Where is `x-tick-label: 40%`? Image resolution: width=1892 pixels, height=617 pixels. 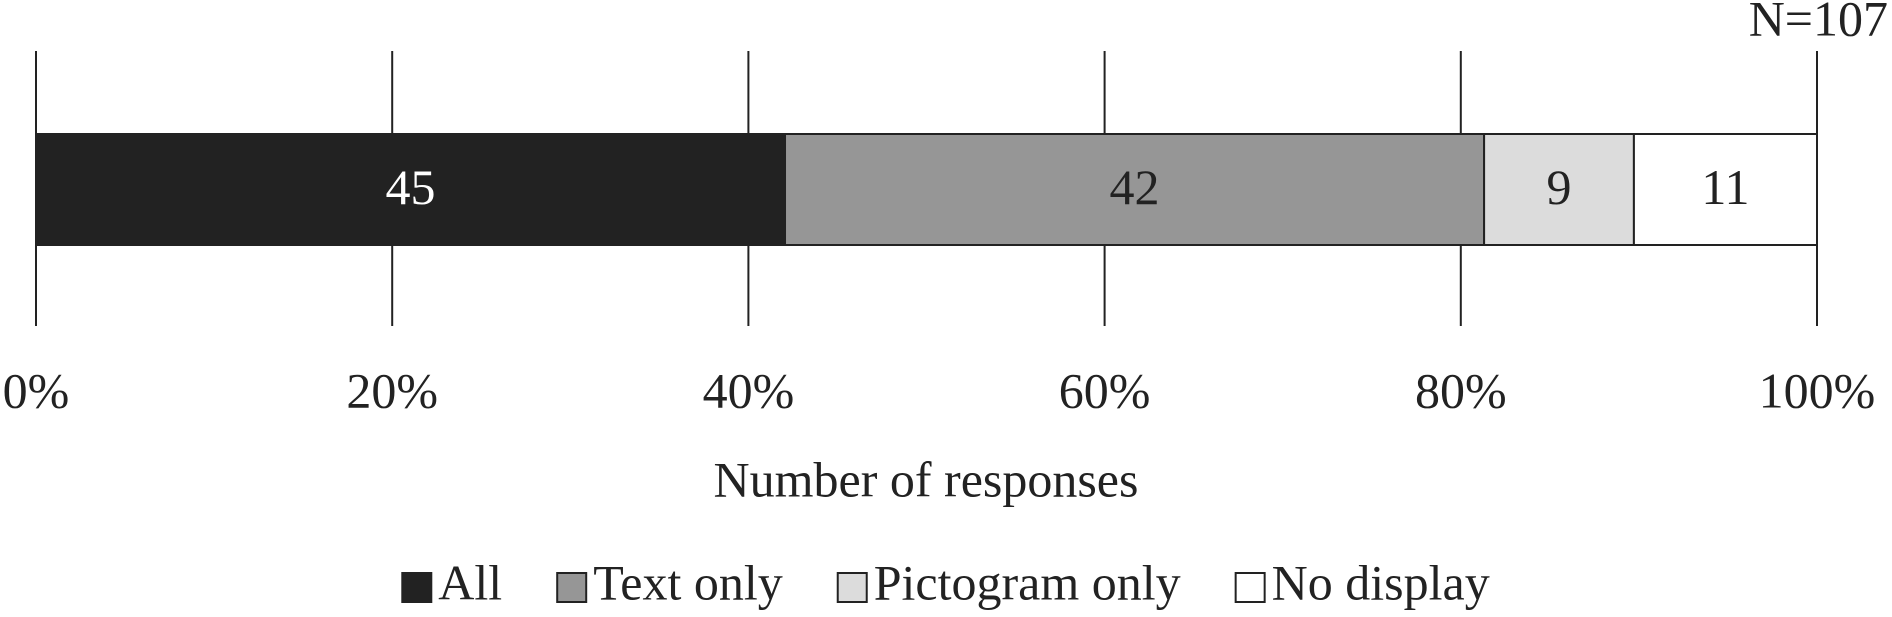 x-tick-label: 40% is located at coordinates (749, 390).